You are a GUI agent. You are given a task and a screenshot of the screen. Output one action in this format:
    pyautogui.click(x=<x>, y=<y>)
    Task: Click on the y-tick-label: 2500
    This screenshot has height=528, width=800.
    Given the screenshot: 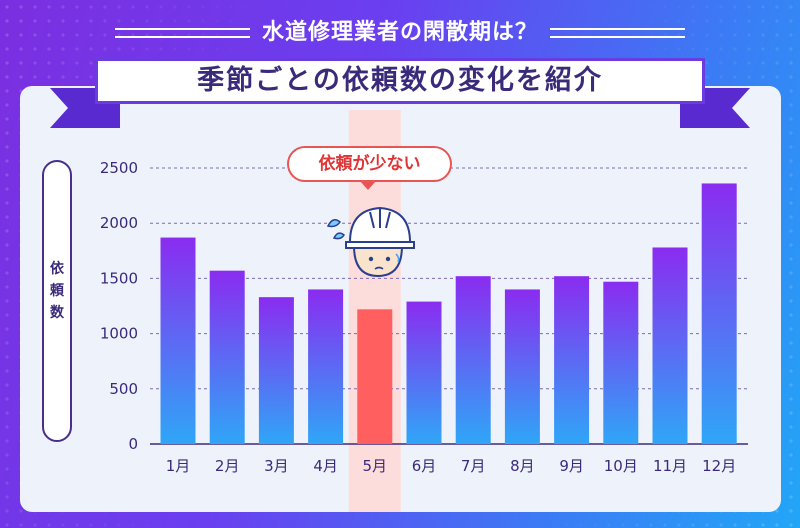 What is the action you would take?
    pyautogui.click(x=119, y=168)
    